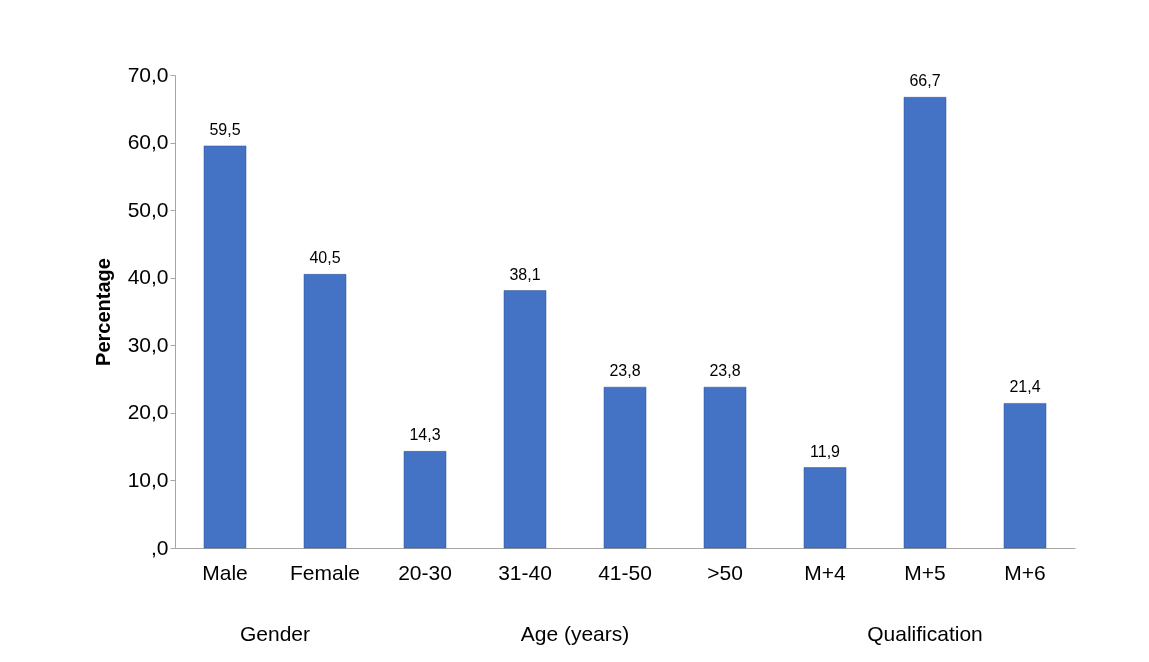 The width and height of the screenshot is (1149, 662). Describe the element at coordinates (525, 274) in the screenshot. I see `data-label: 38,1` at that location.